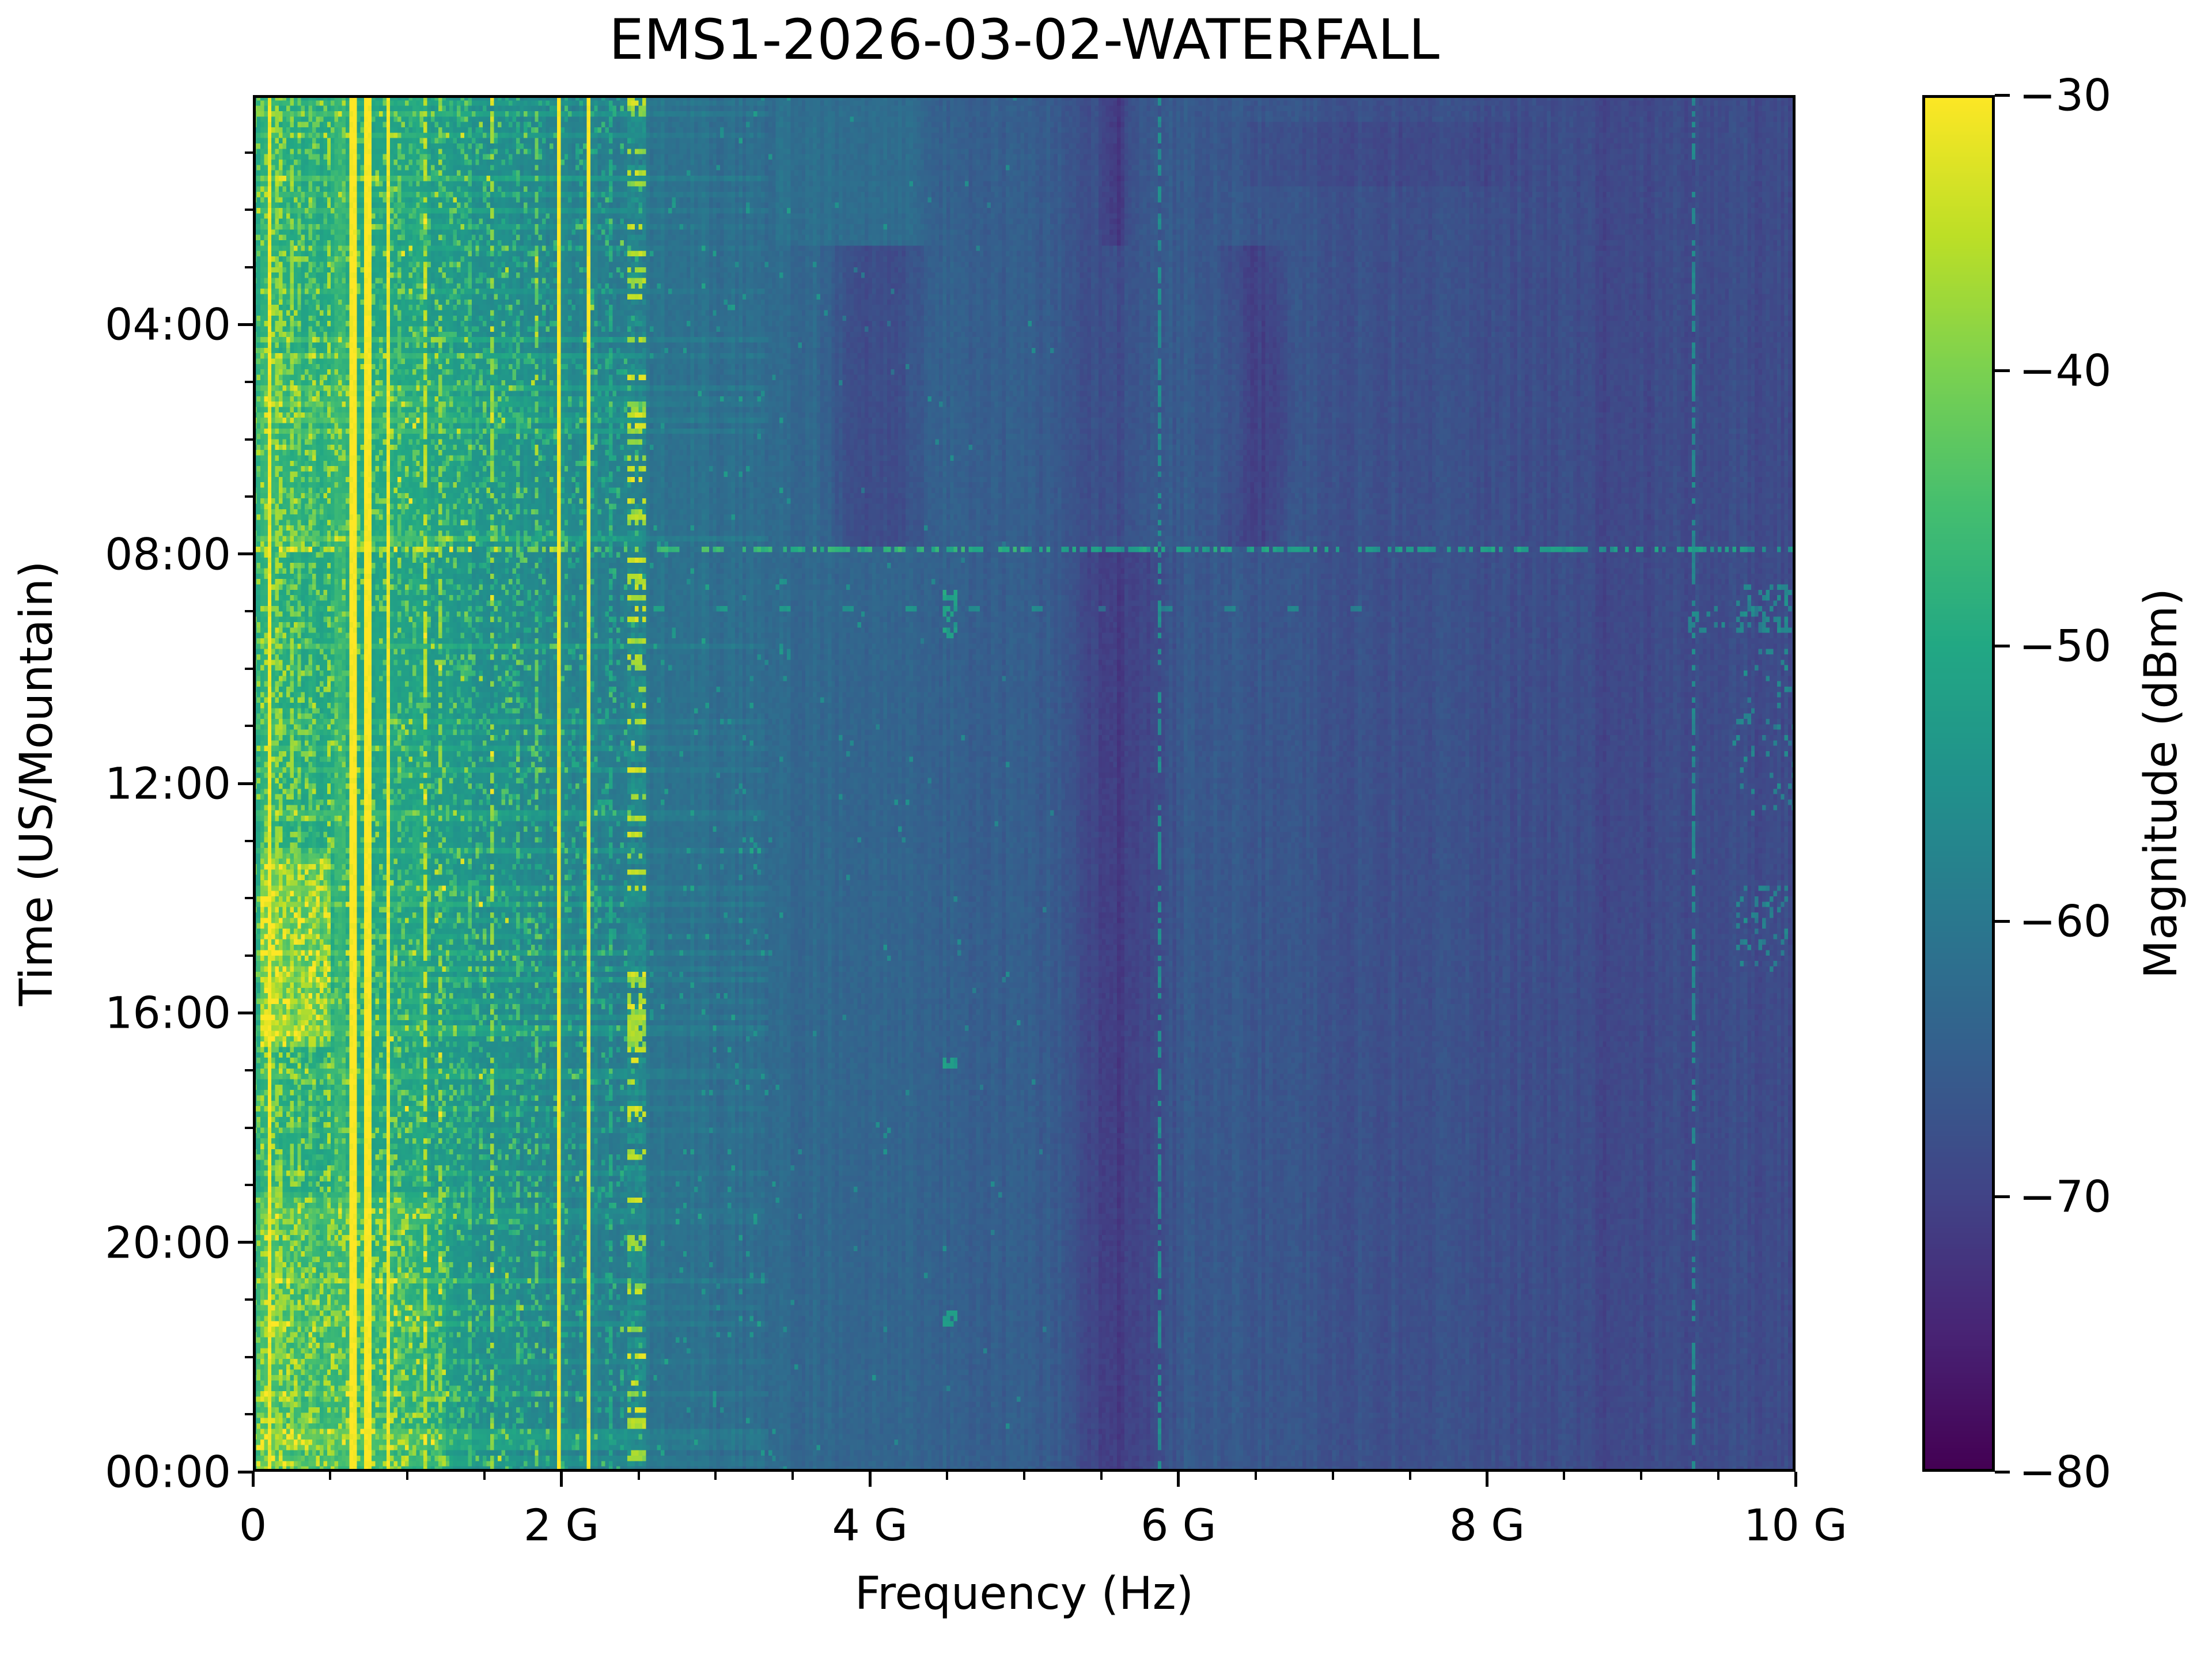 This screenshot has height=1659, width=2212. I want to click on x-tick-label: 8 G, so click(1487, 1525).